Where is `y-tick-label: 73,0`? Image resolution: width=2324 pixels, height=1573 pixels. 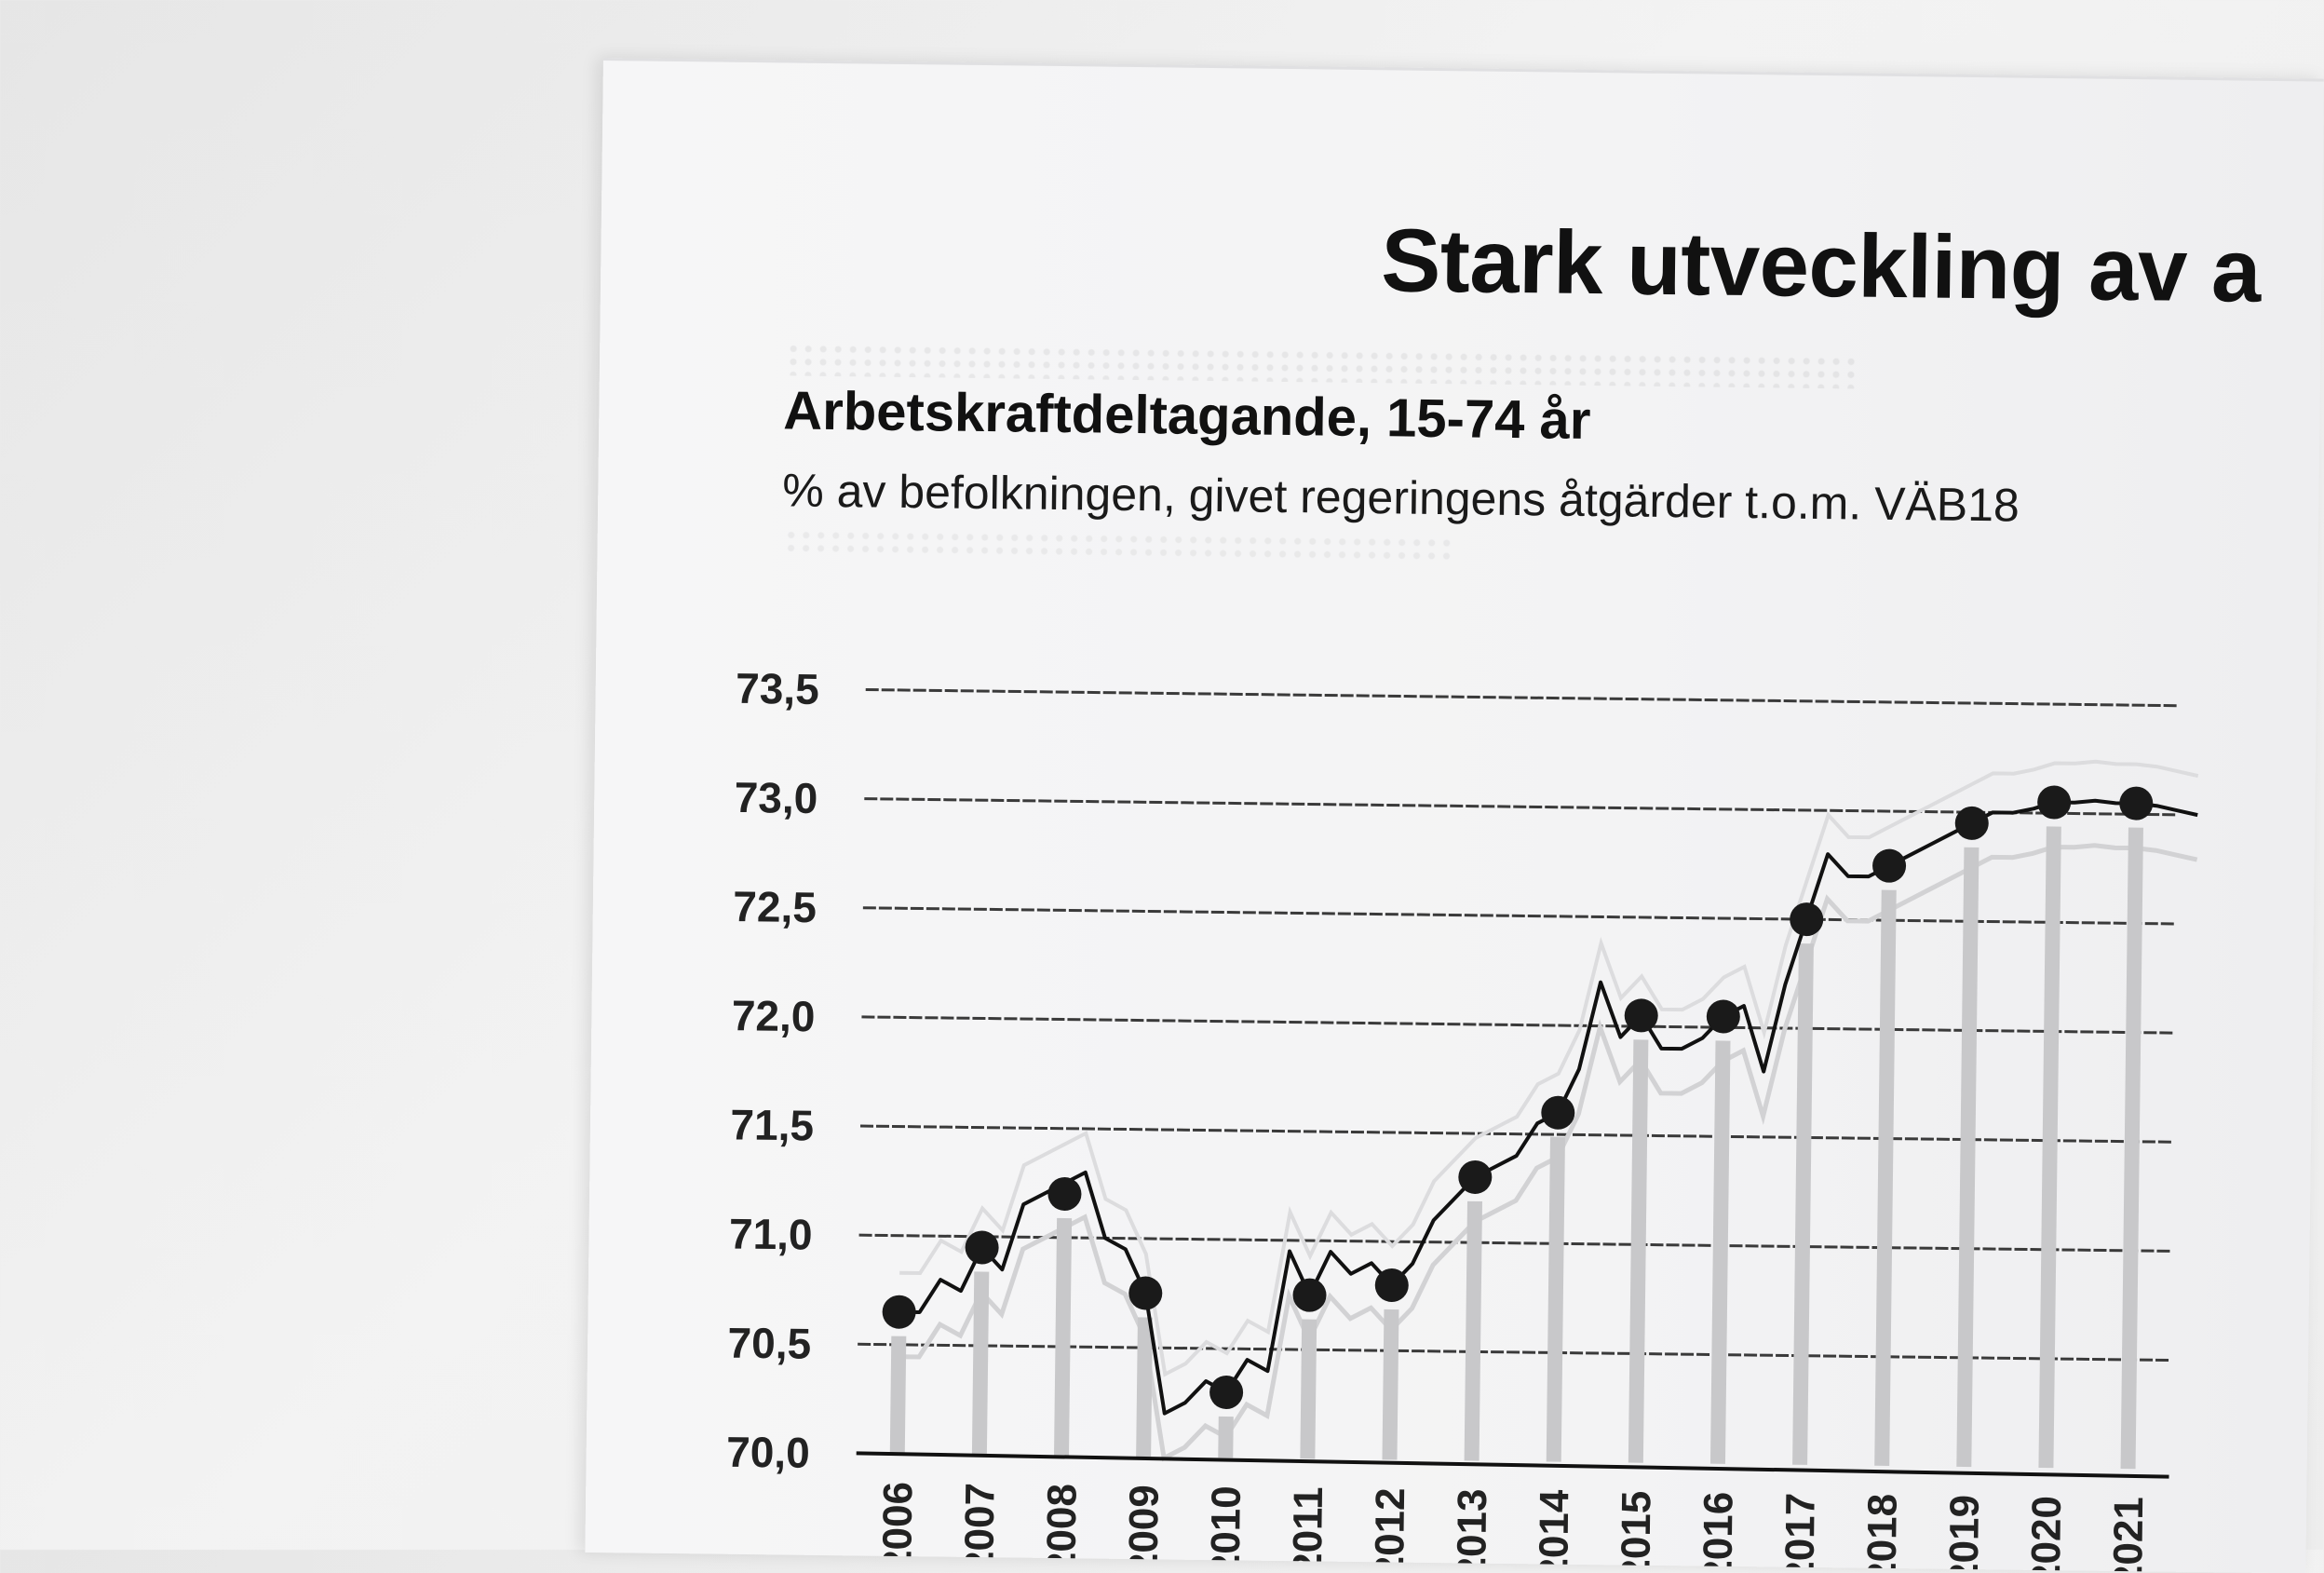 y-tick-label: 73,0 is located at coordinates (775, 797).